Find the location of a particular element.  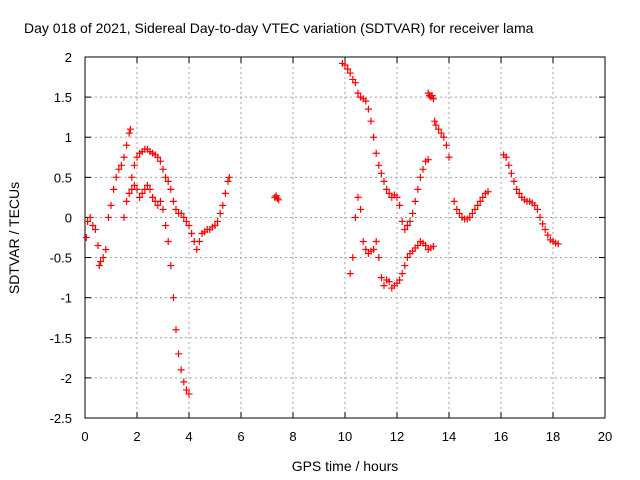

y-tick-label: -1.5 is located at coordinates (61, 338).